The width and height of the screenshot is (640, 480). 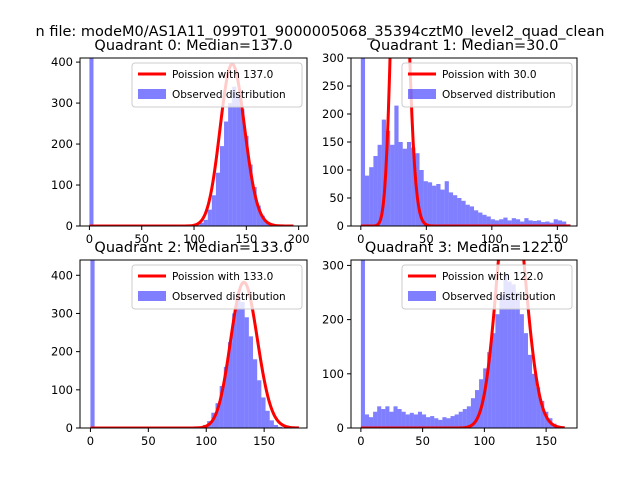 I want to click on q0-ytick-label: 0, so click(x=69, y=226).